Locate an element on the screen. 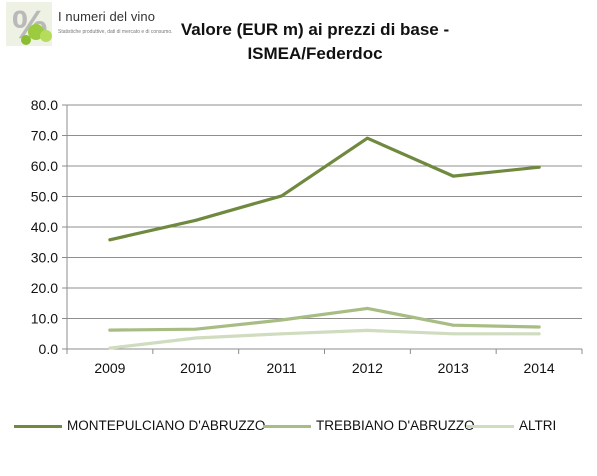 This screenshot has height=476, width=597. y-tick-label: 20.0 is located at coordinates (44, 288).